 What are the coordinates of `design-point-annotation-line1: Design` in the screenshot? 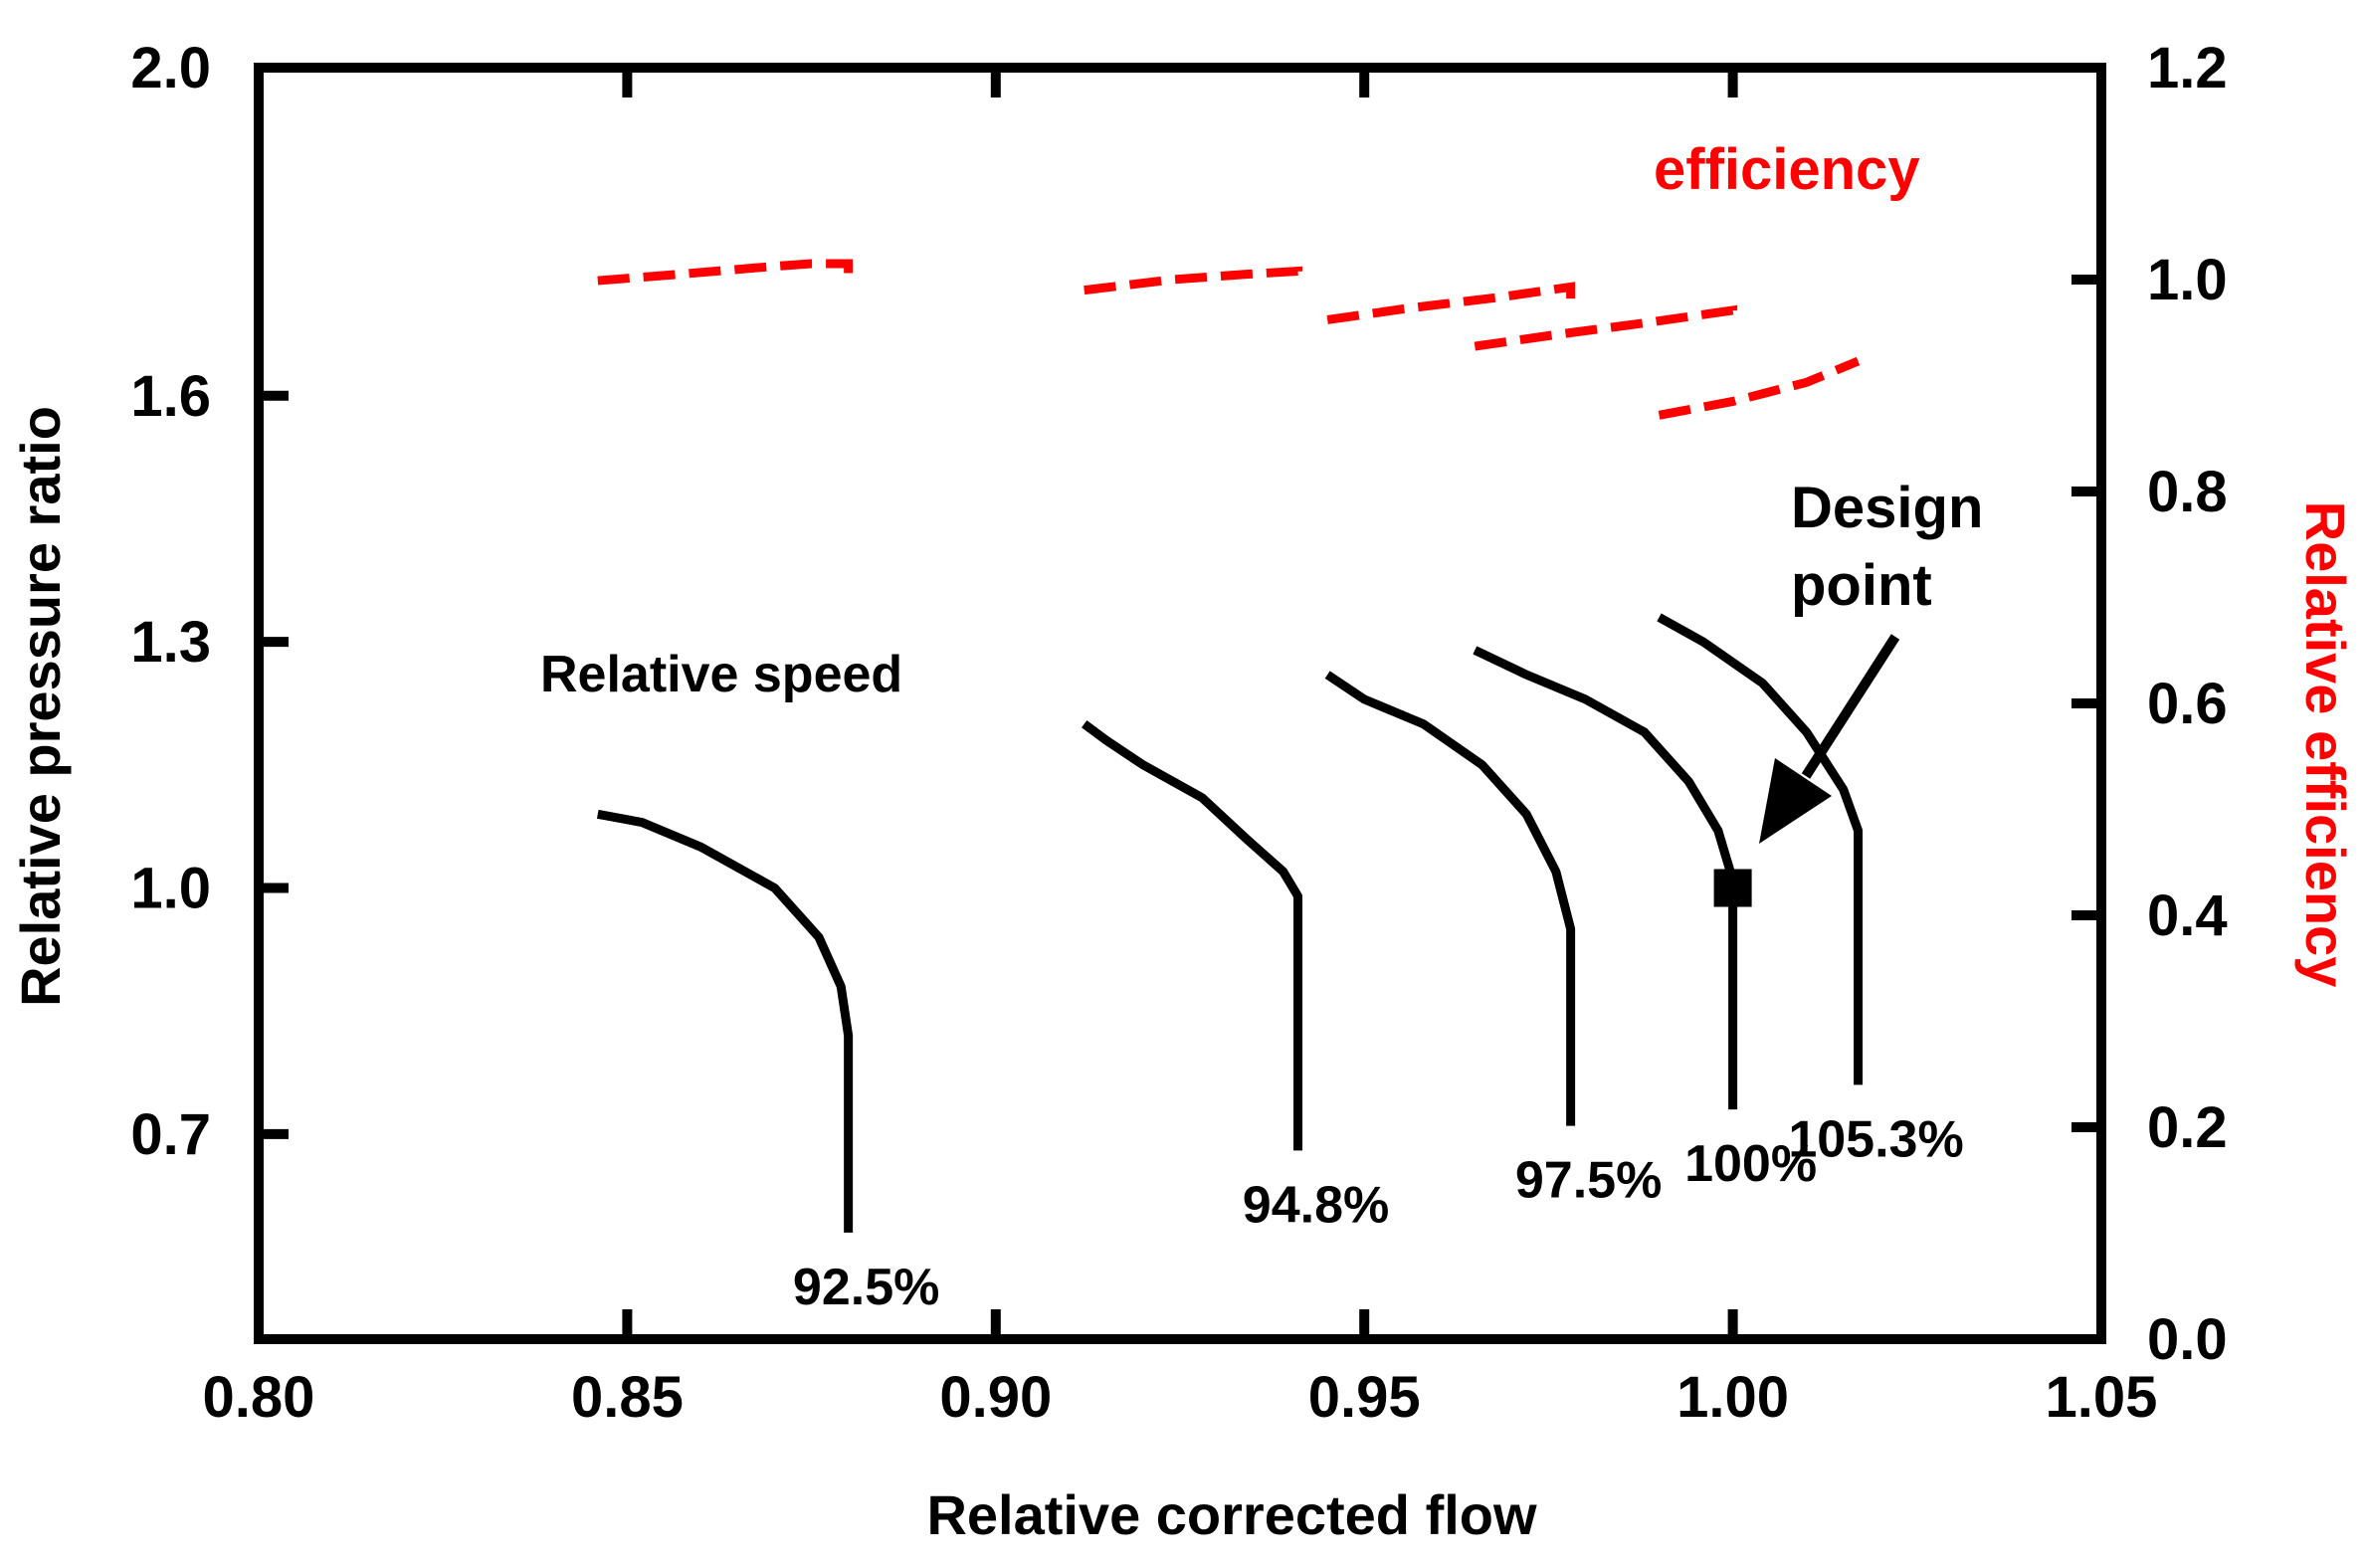 It's located at (1887, 508).